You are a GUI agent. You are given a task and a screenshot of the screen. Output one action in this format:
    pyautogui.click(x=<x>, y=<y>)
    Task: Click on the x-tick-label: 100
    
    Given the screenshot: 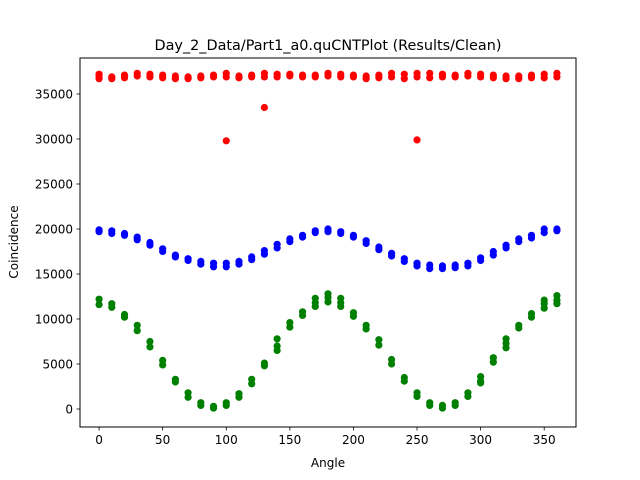 What is the action you would take?
    pyautogui.click(x=226, y=440)
    